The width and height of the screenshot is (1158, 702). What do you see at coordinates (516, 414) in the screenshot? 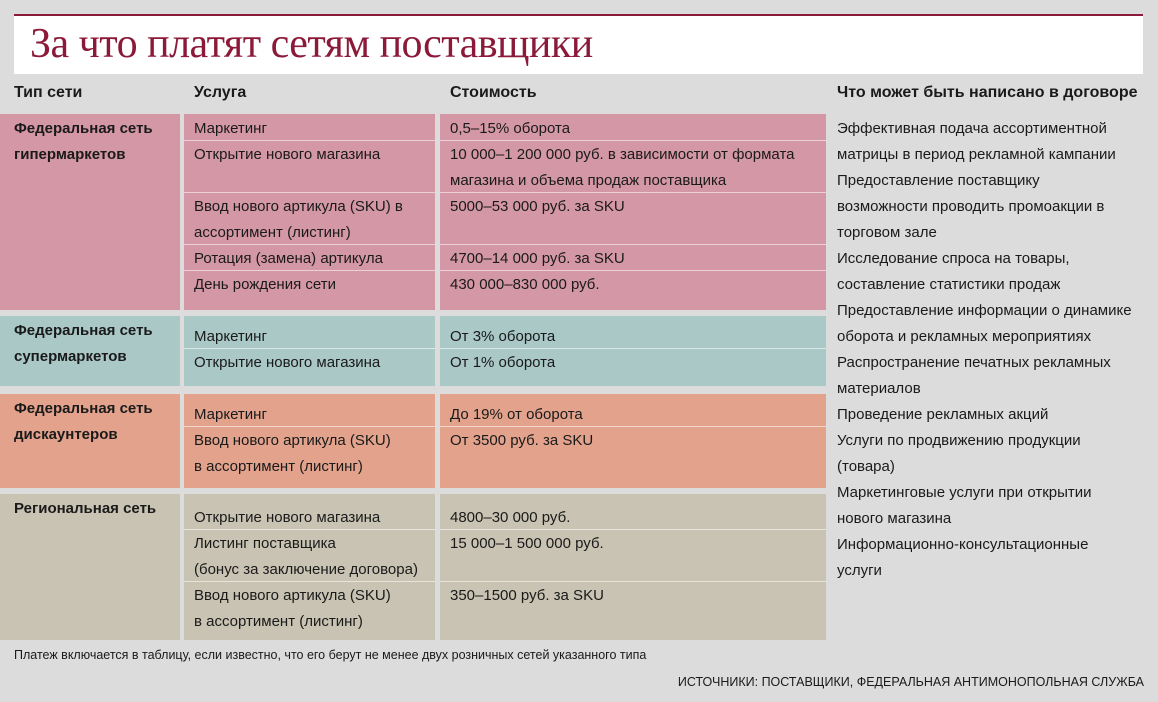
I see `cost-text: До 19% от оборота` at bounding box center [516, 414].